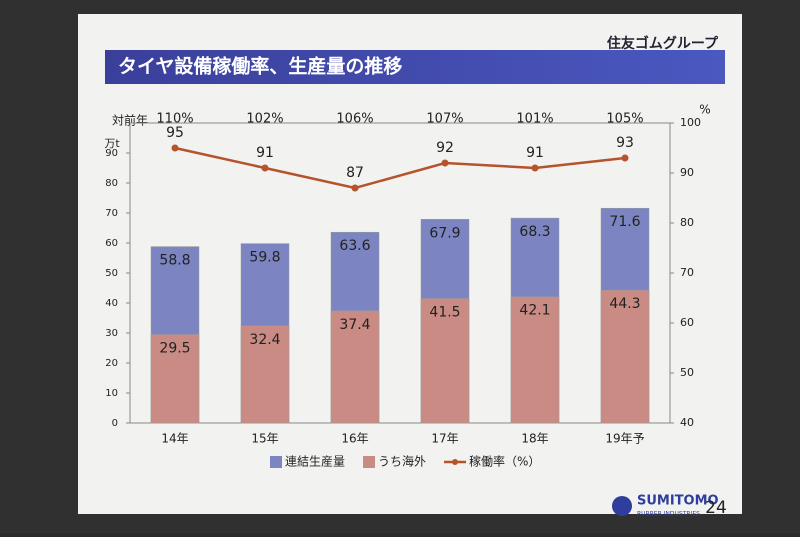  Describe the element at coordinates (355, 173) in the screenshot. I see `line-value-label: 87` at that location.